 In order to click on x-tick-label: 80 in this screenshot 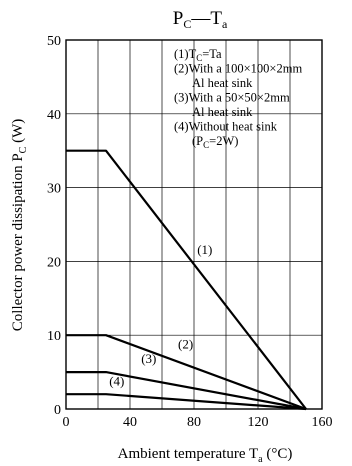, I will do `click(194, 422)`.